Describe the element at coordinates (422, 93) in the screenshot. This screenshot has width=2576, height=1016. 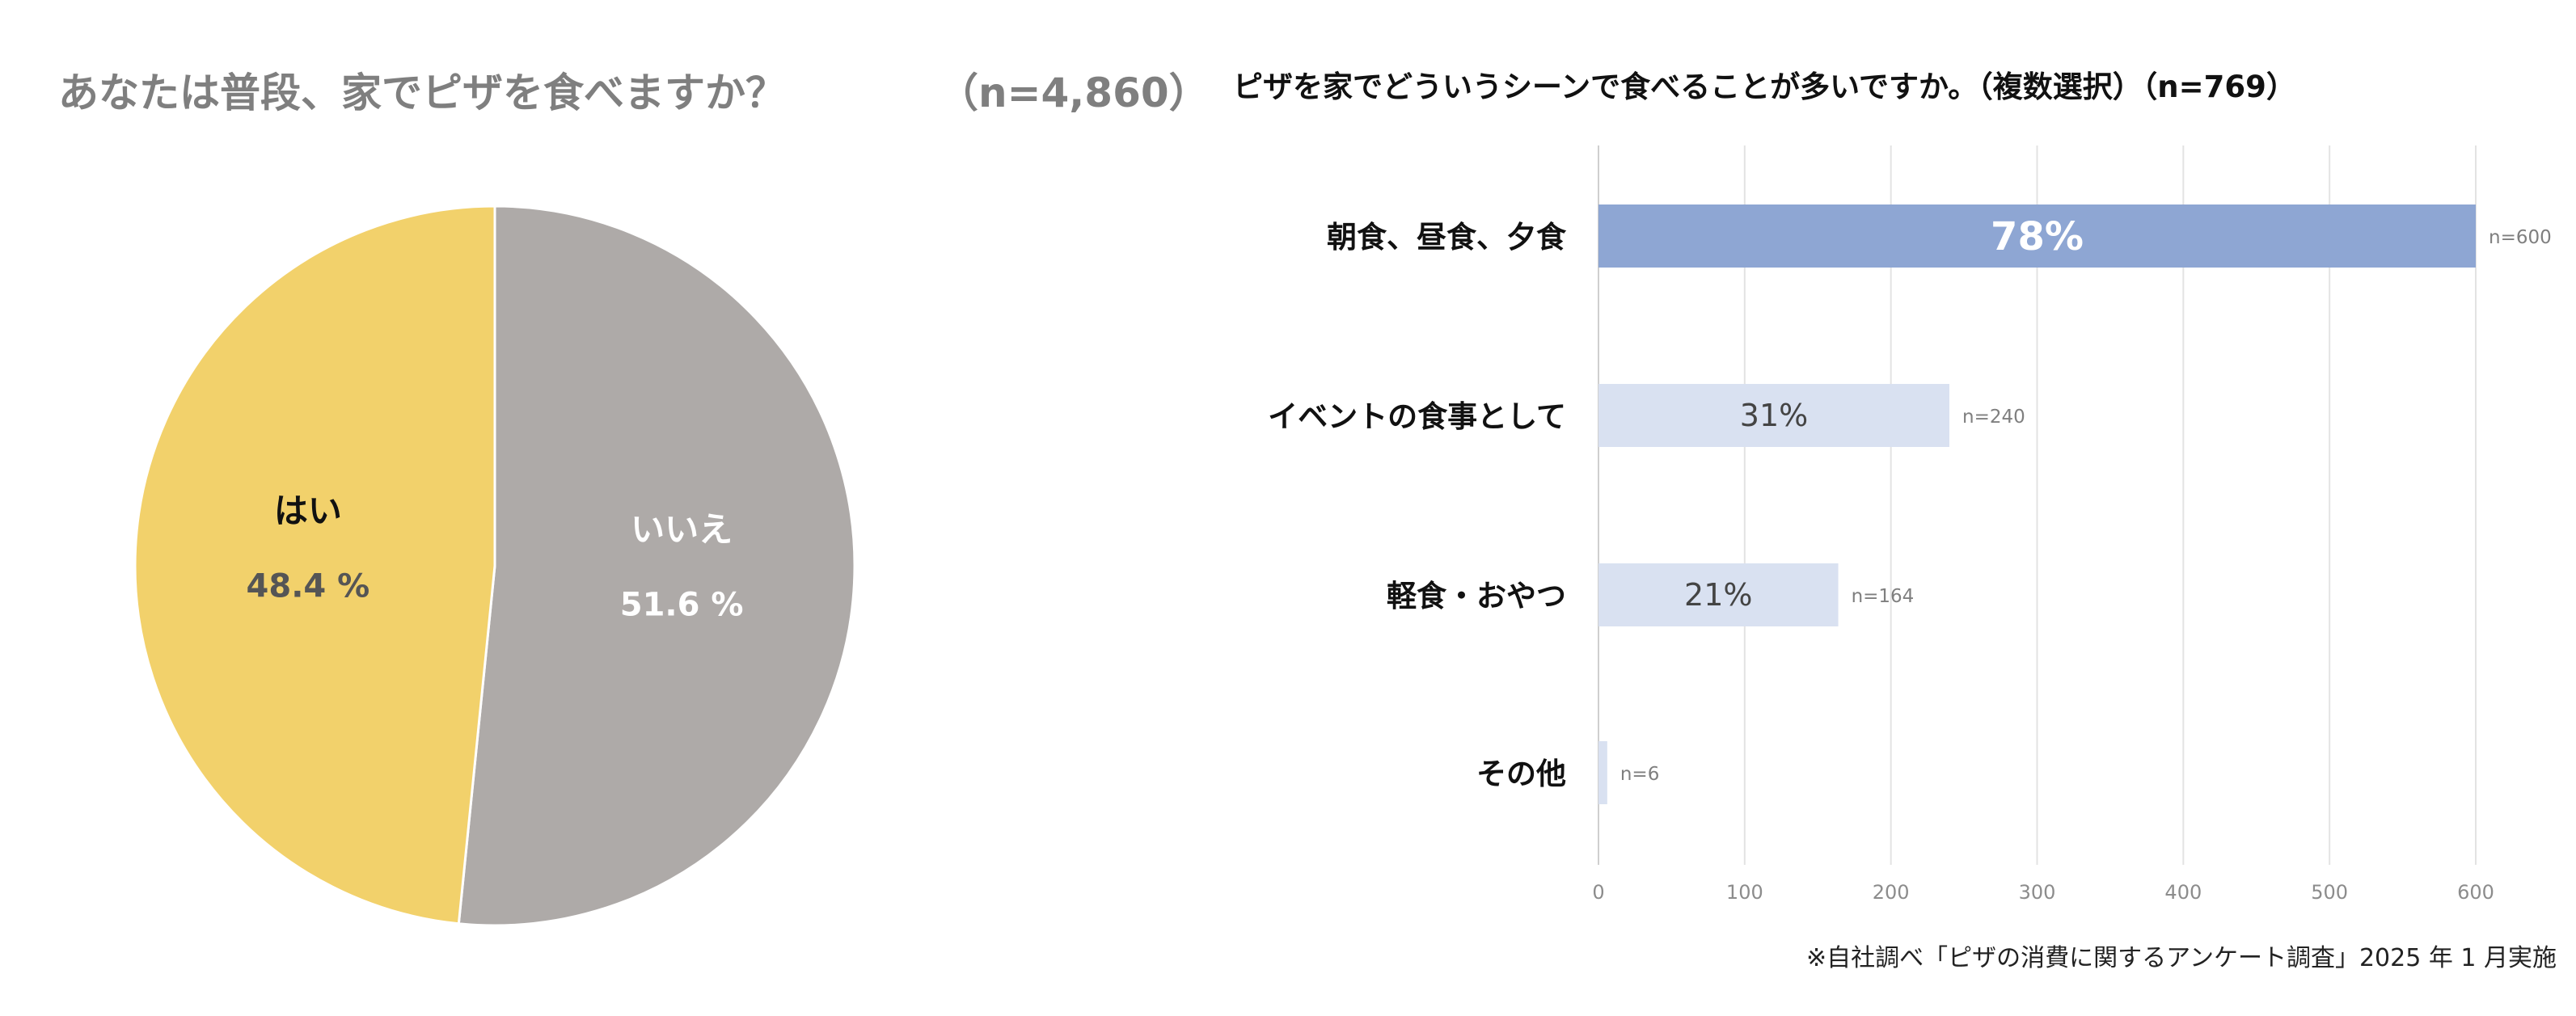
I see `pie-chart-title: あなたは普段、家でピザを食べますか？` at that location.